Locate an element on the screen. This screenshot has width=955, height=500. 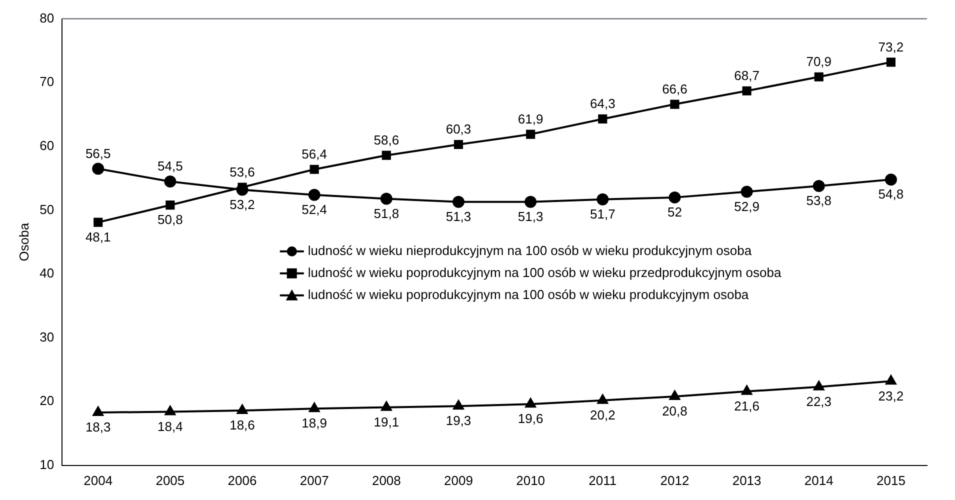
data-label: 54,8 is located at coordinates (891, 194).